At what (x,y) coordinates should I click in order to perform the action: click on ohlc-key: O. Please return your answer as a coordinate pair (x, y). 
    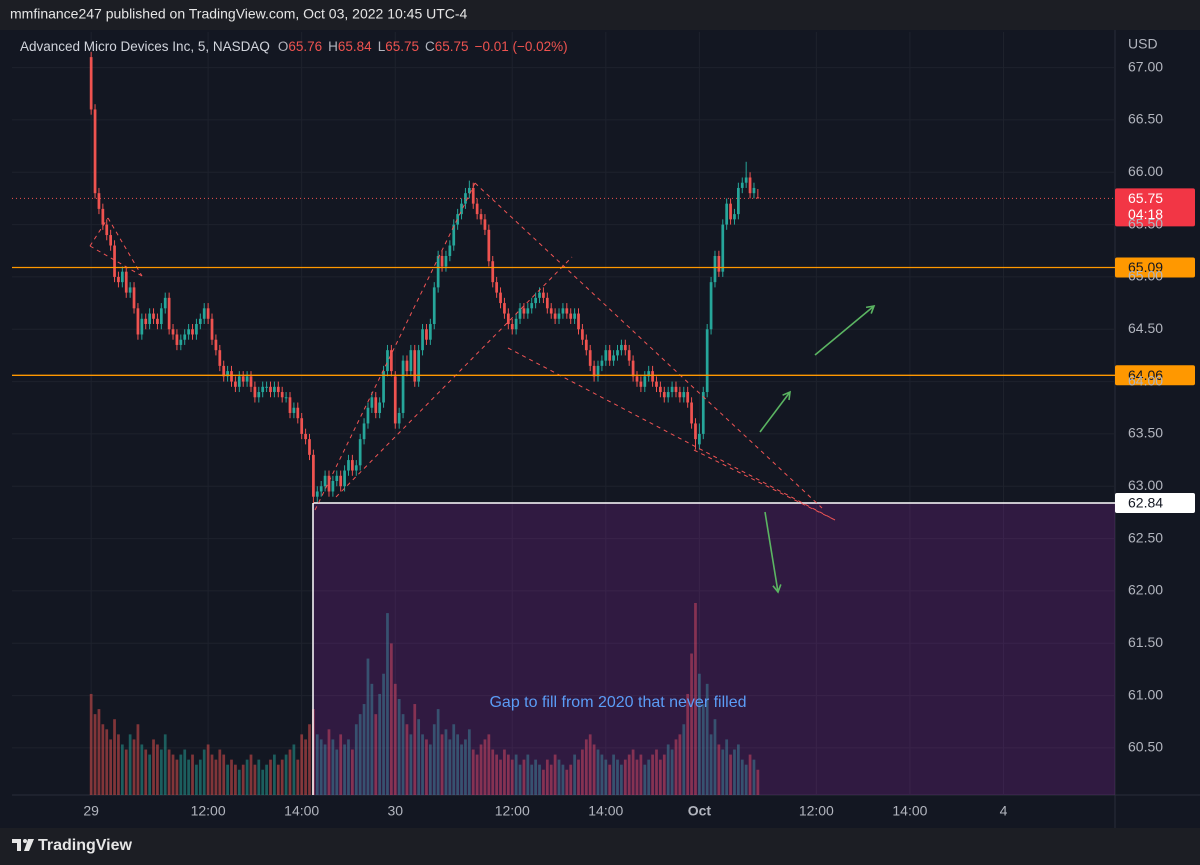
    Looking at the image, I should click on (283, 46).